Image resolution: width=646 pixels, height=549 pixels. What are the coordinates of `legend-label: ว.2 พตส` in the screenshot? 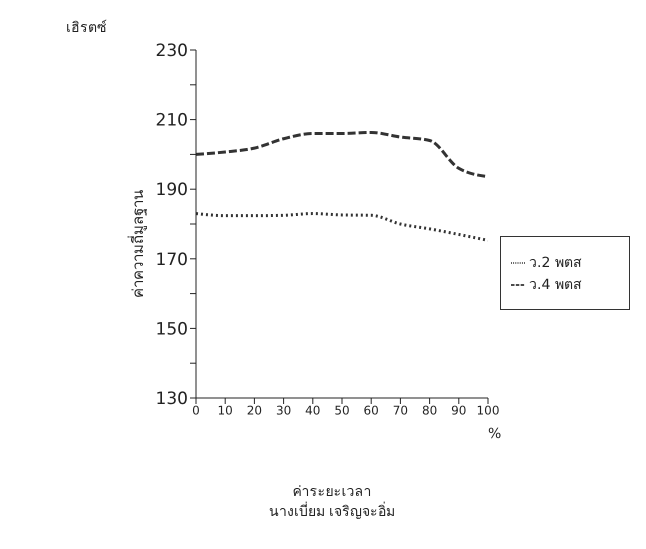 It's located at (555, 263).